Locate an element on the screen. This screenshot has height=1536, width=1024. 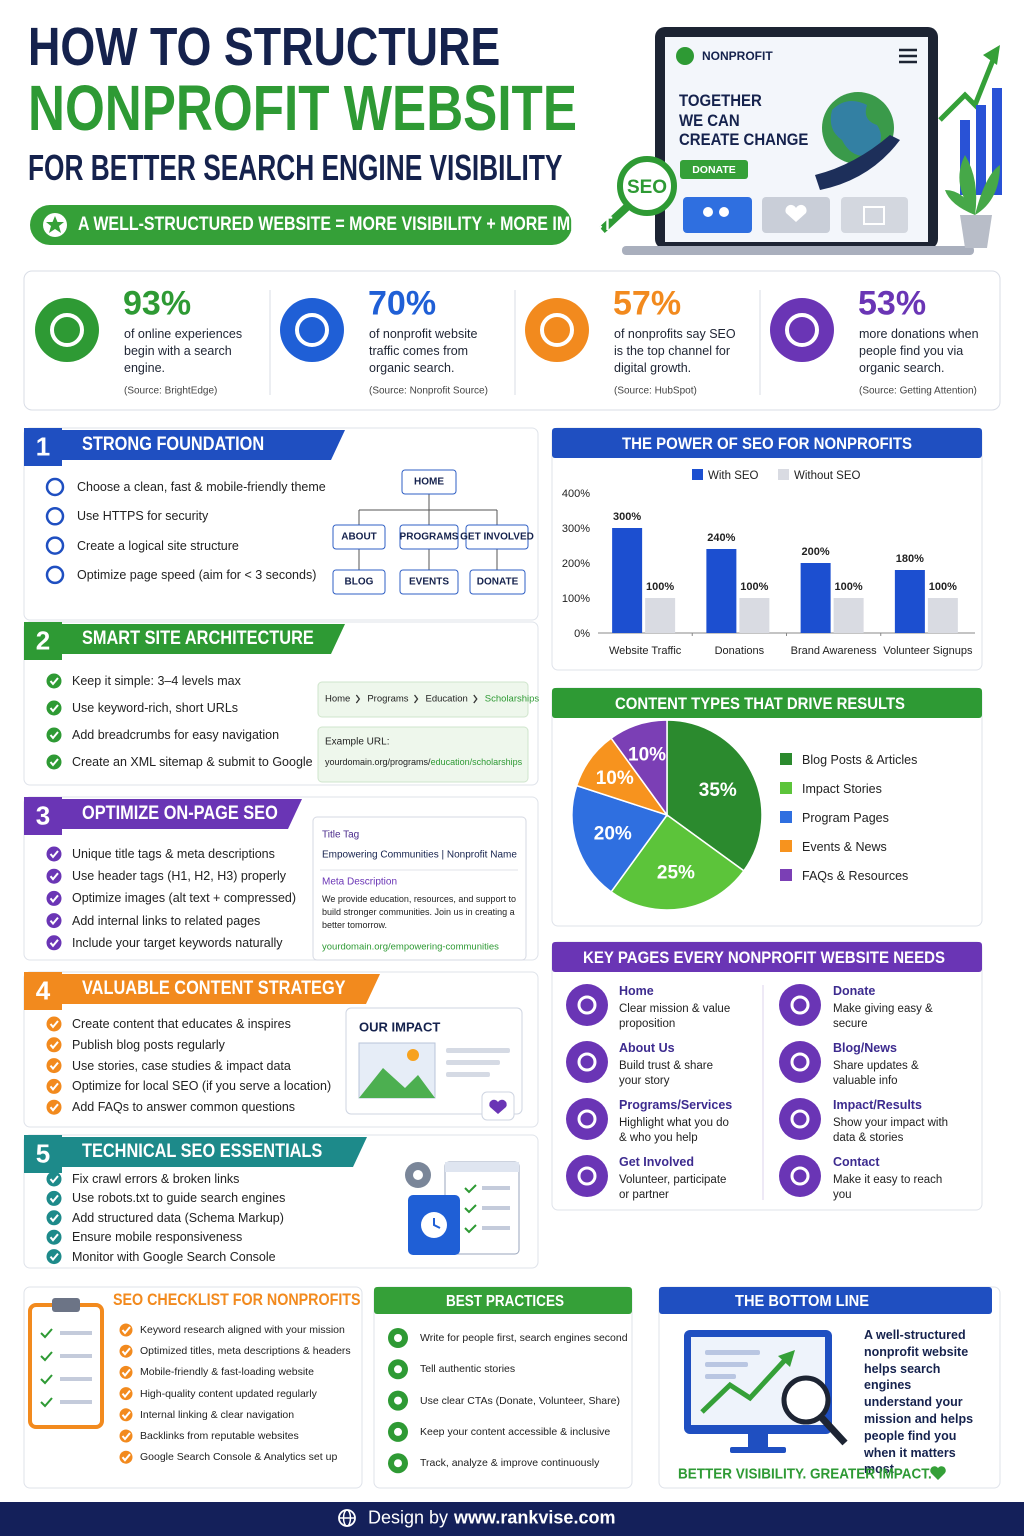
bottom-tagline: BETTER VISIBILITY. GREATER IMPACT. is located at coordinates (805, 1474).